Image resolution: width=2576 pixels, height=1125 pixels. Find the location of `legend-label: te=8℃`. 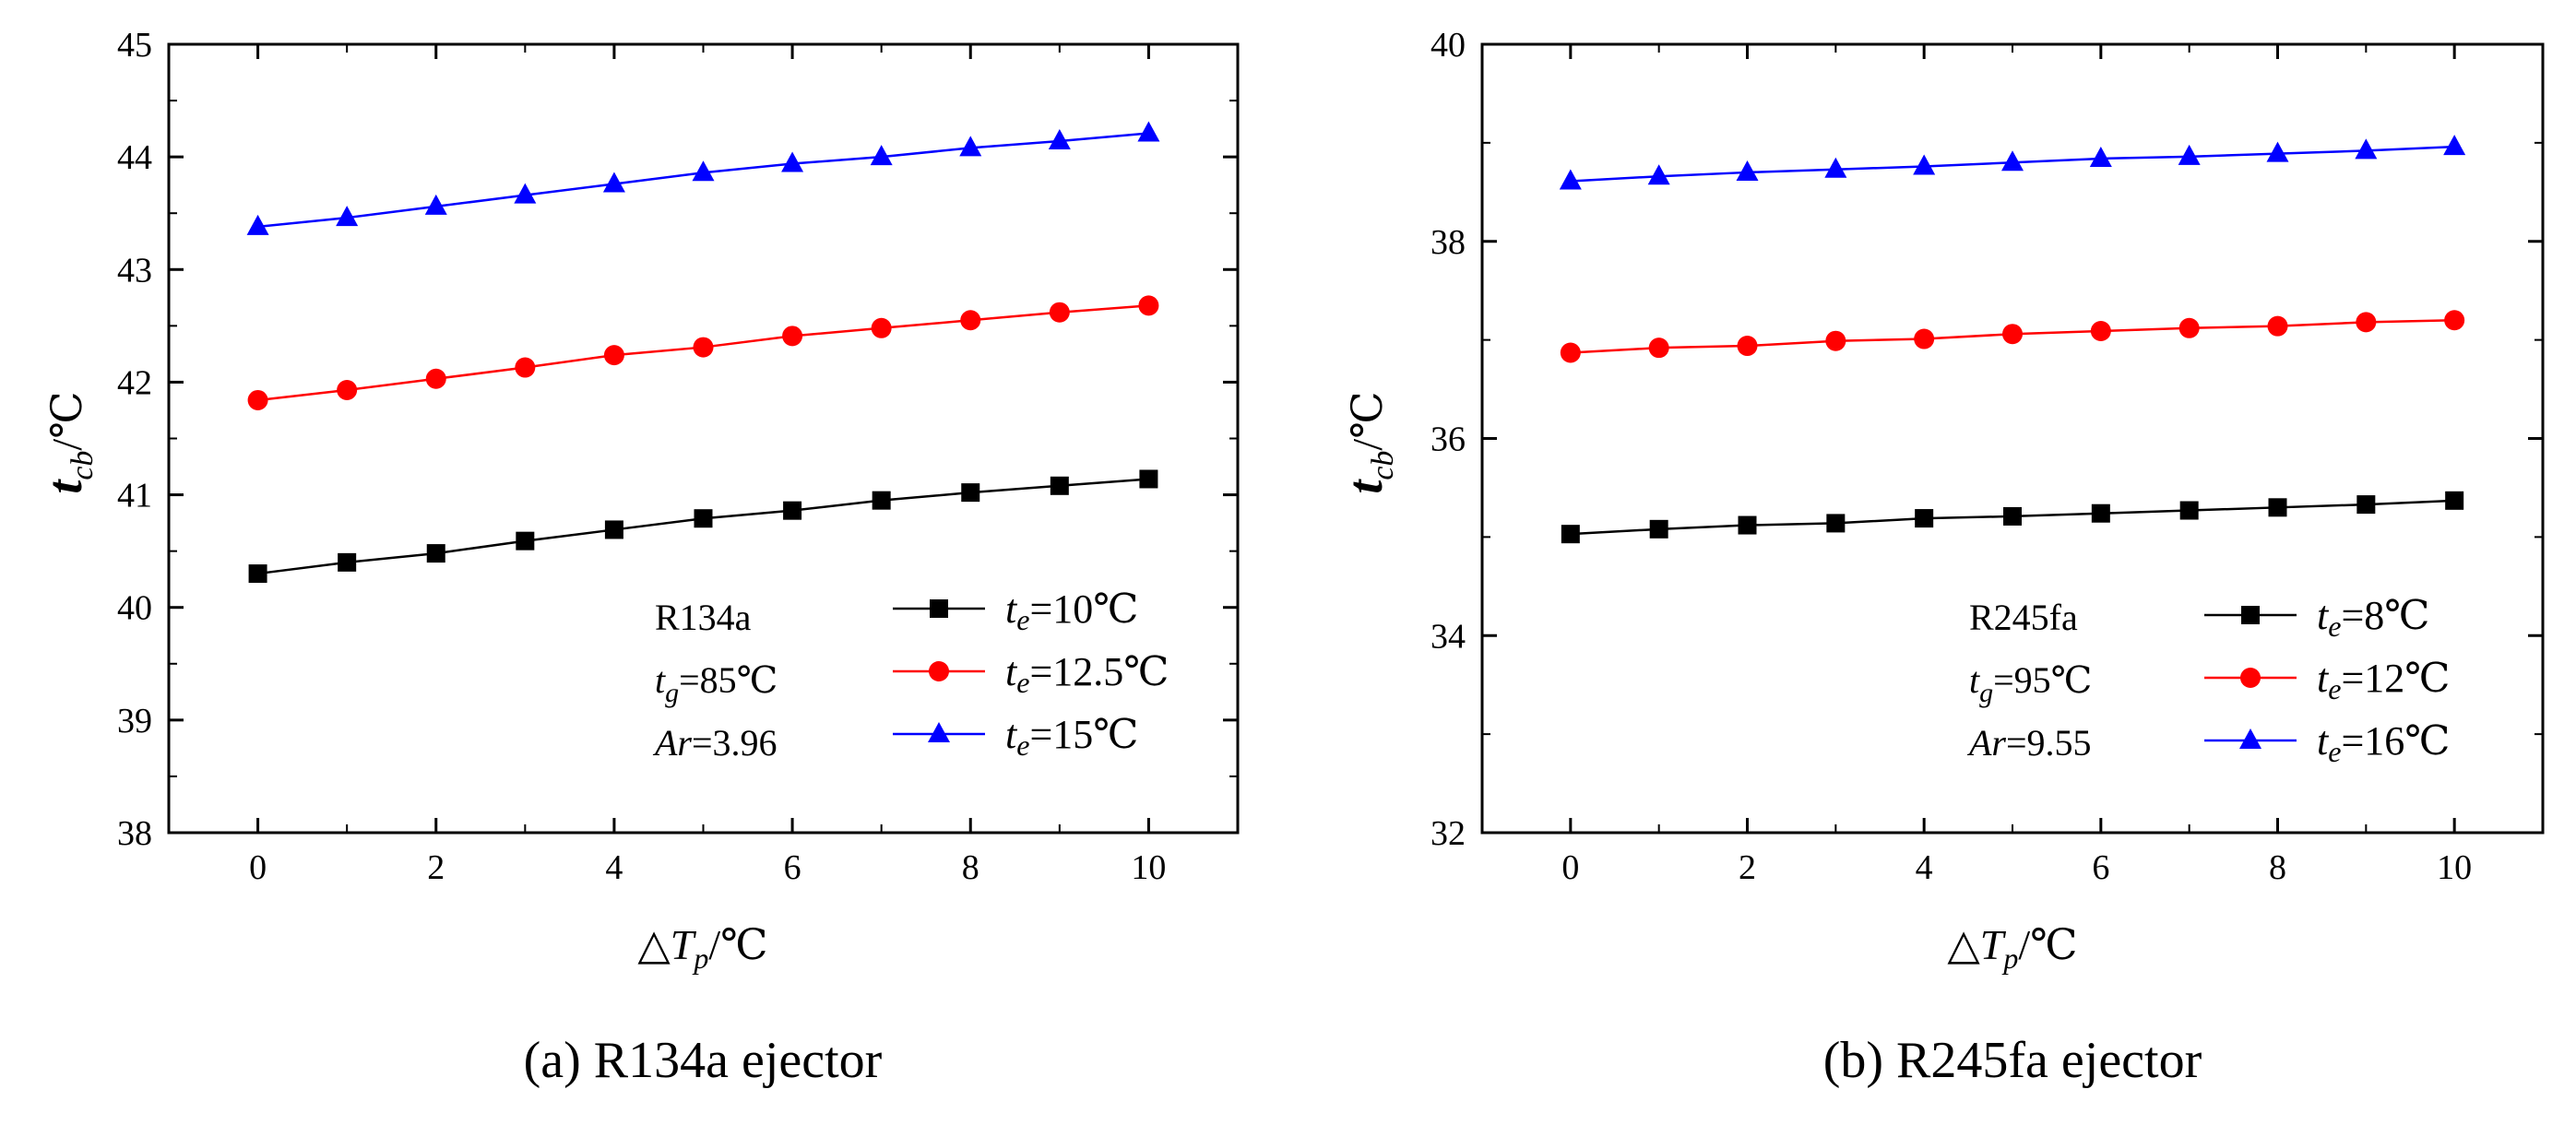

legend-label: te=8℃ is located at coordinates (2373, 618).